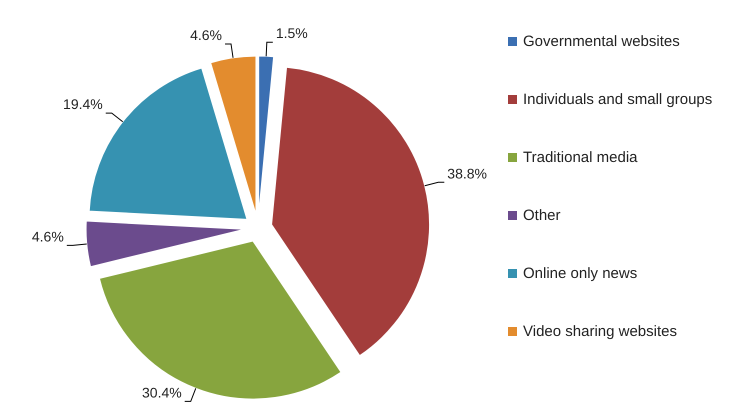 The image size is (731, 411). What do you see at coordinates (83, 104) in the screenshot?
I see `data-label: 19.4%` at bounding box center [83, 104].